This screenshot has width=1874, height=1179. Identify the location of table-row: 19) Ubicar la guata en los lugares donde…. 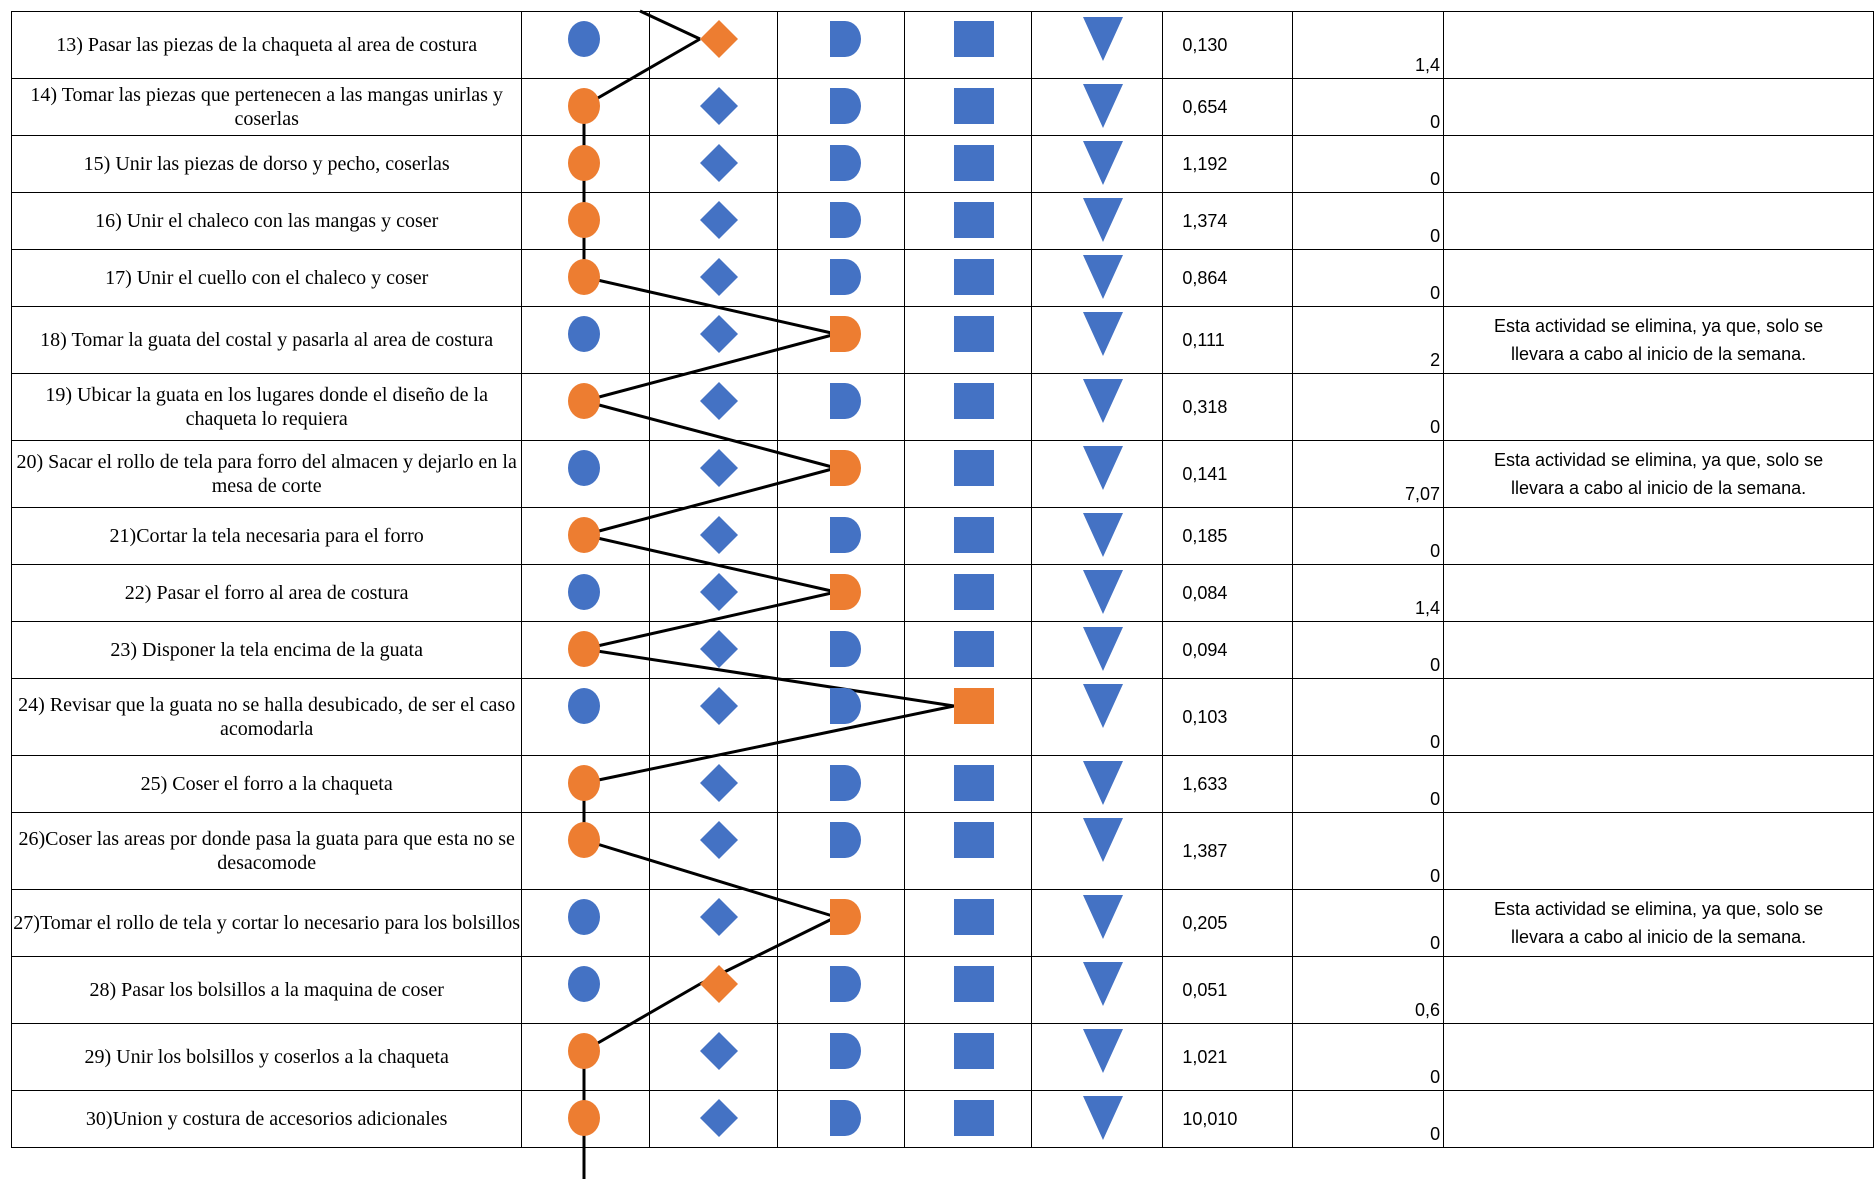
(942, 407).